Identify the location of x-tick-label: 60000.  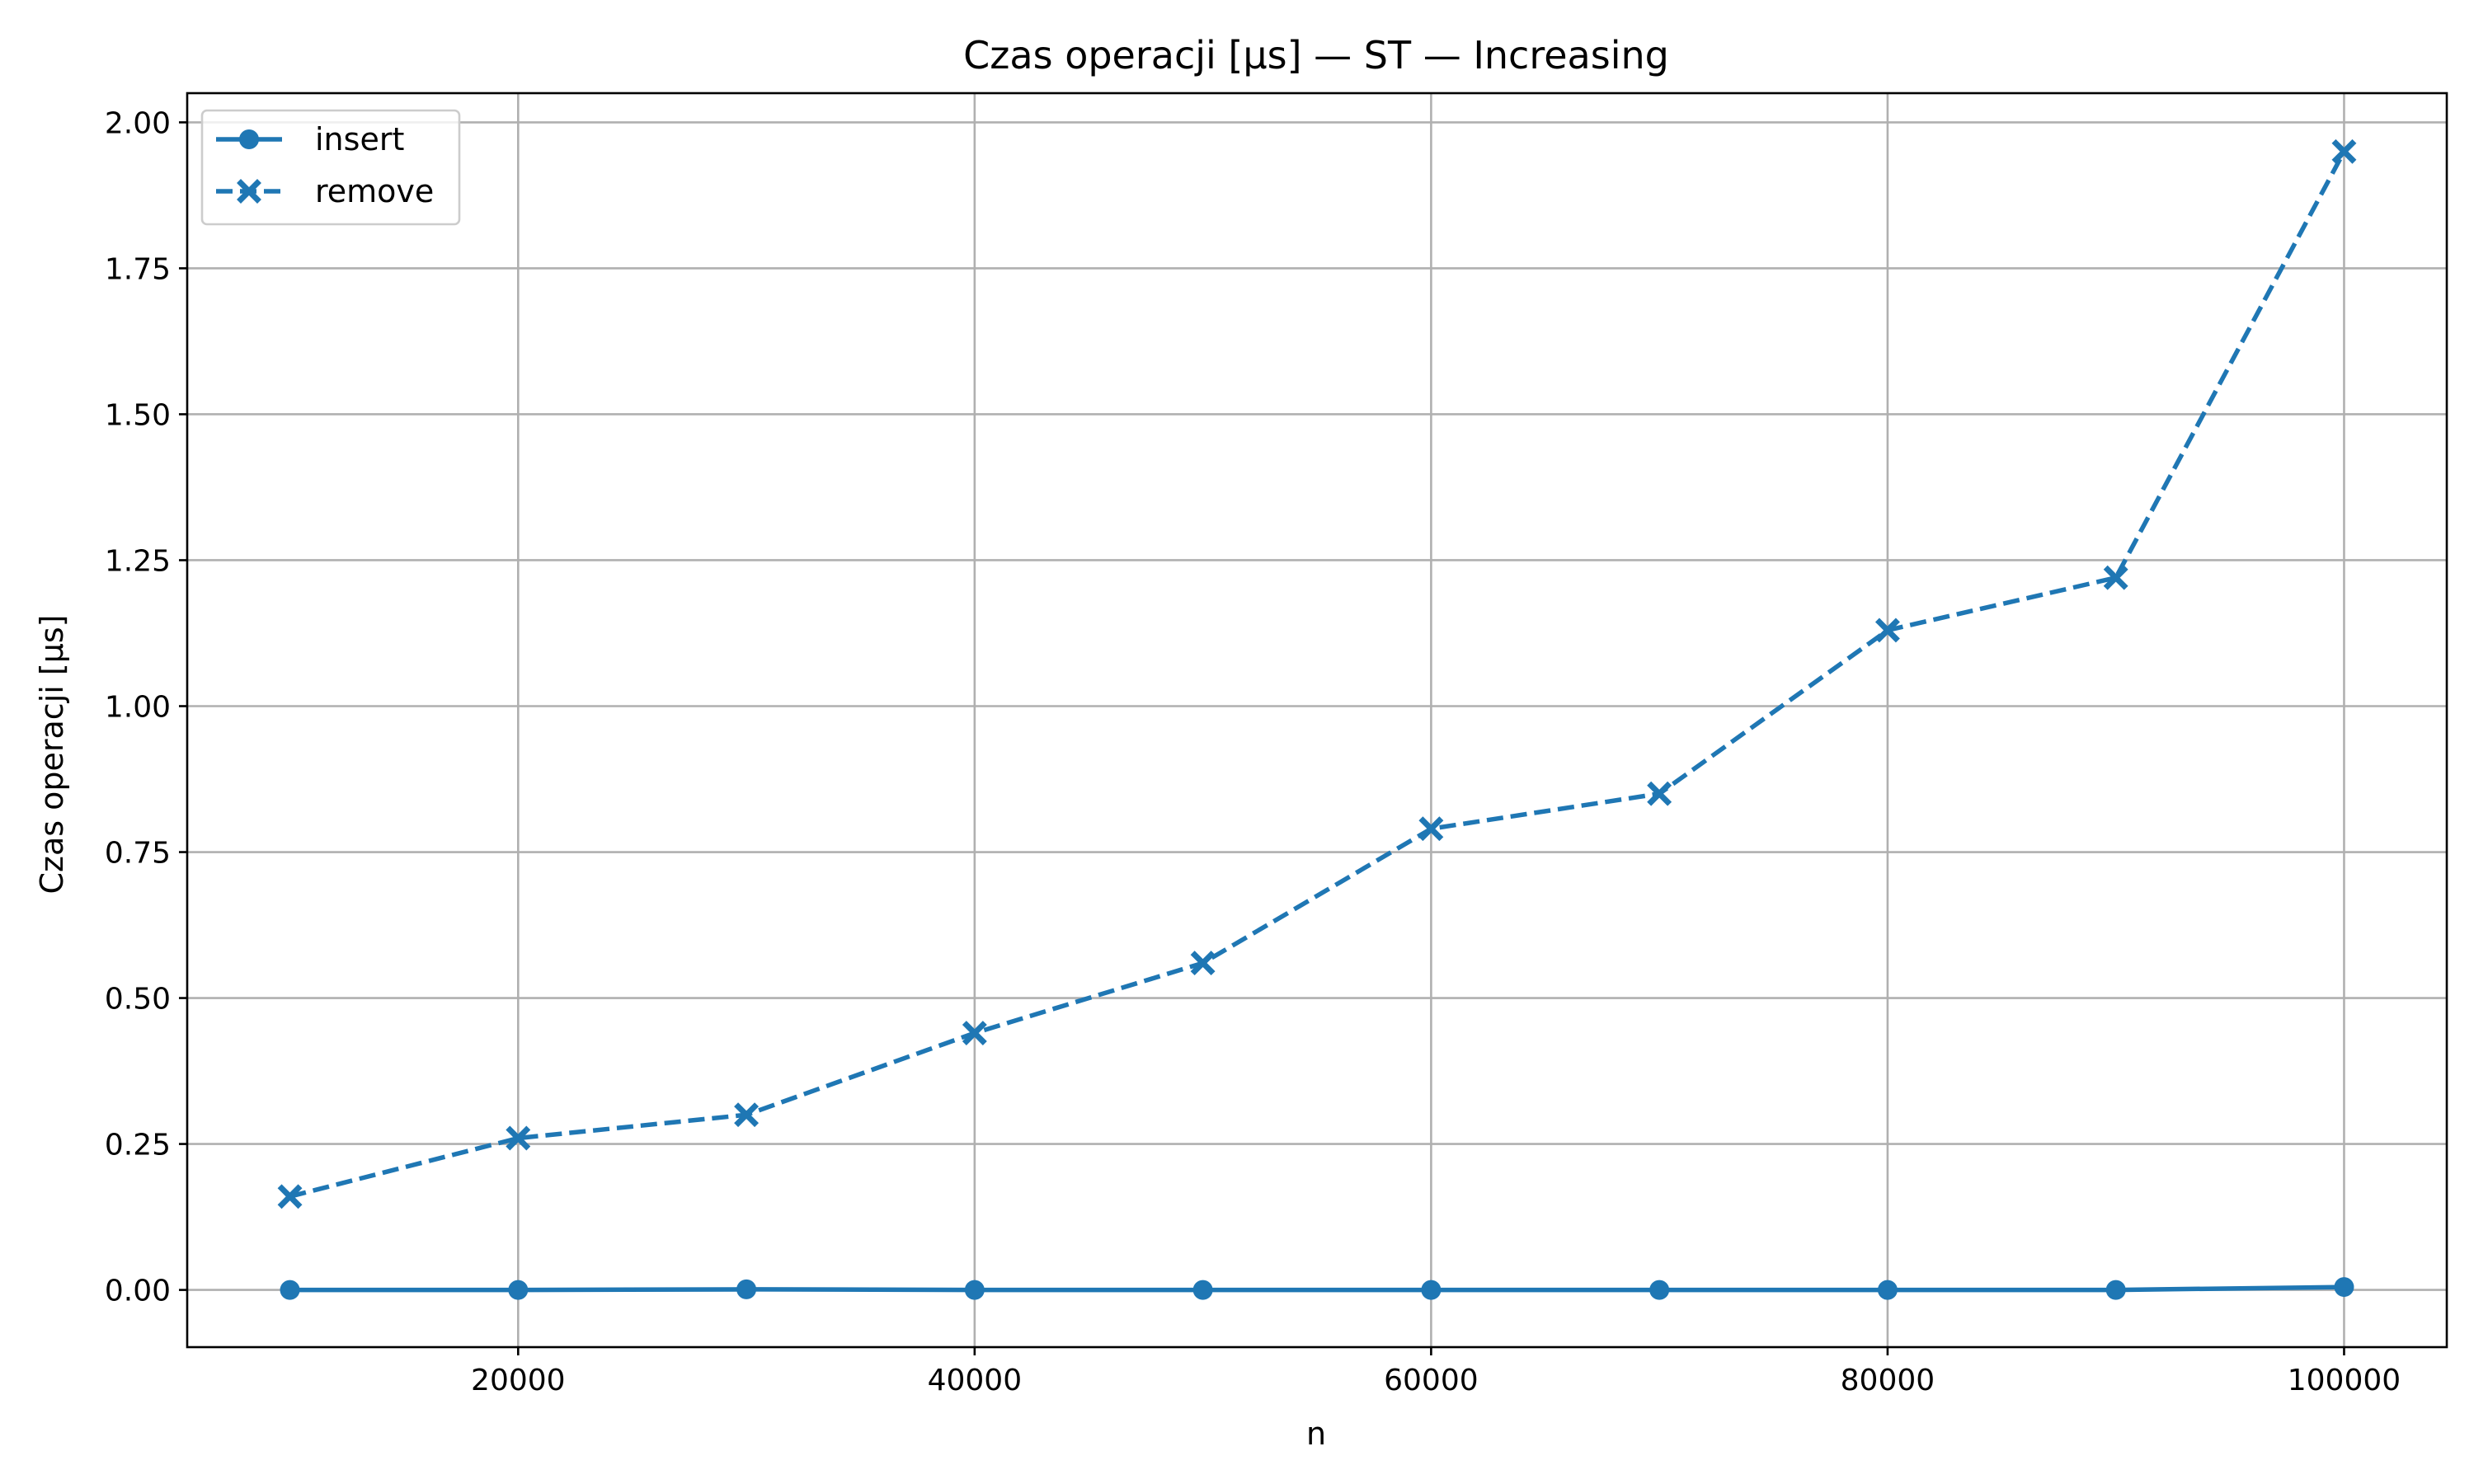
(1431, 1380).